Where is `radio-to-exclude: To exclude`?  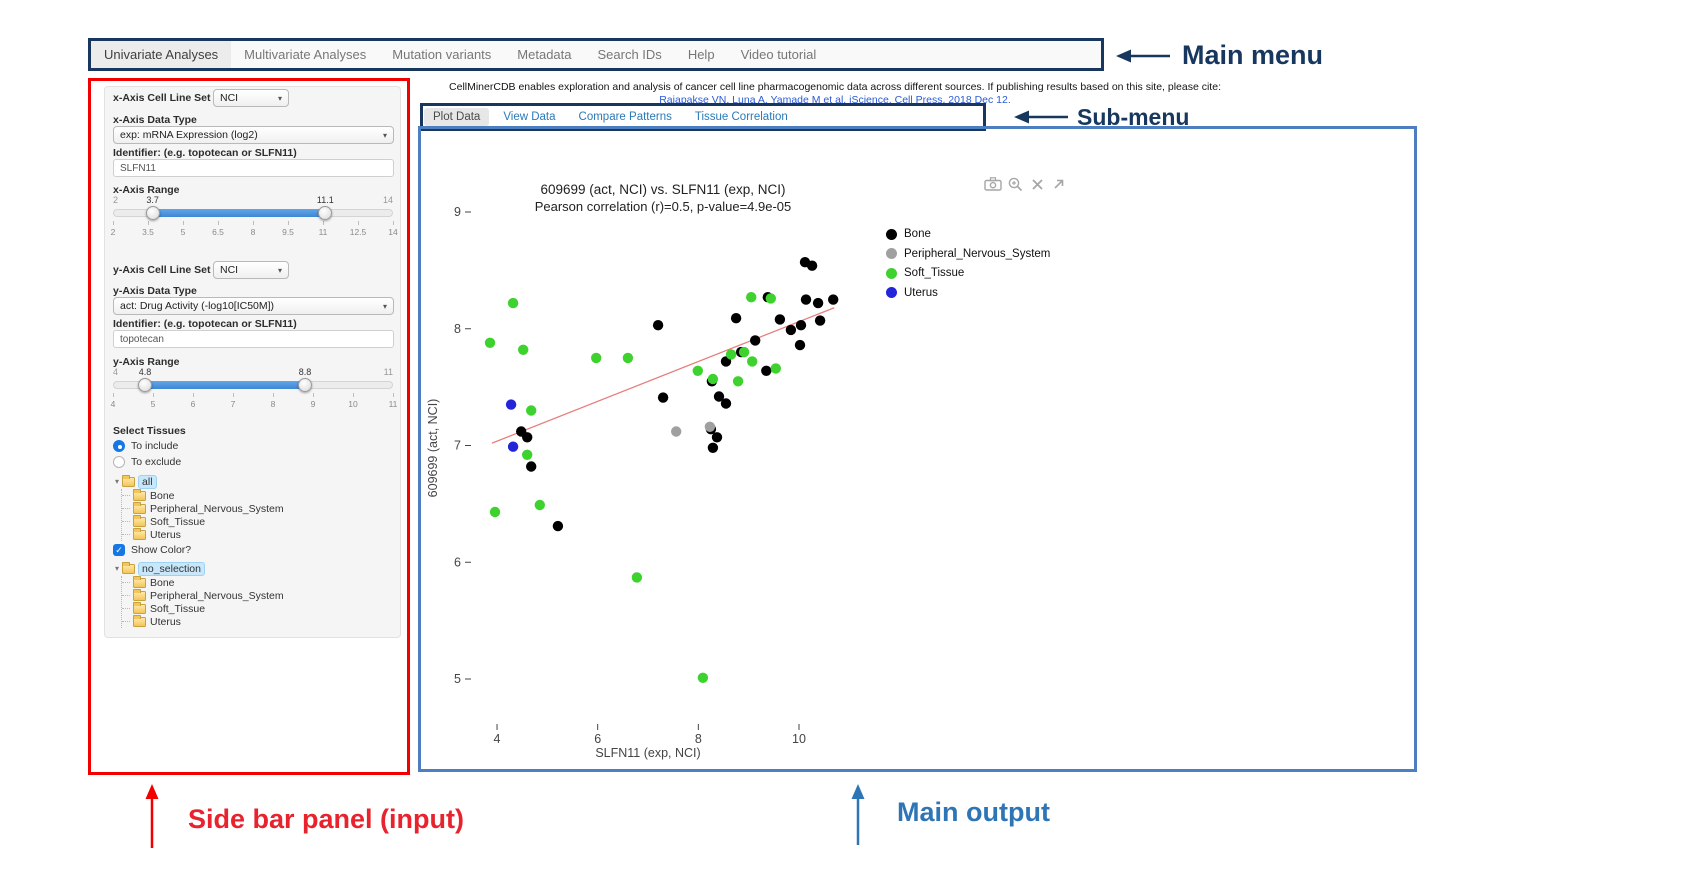
radio-to-exclude: To exclude is located at coordinates (147, 462).